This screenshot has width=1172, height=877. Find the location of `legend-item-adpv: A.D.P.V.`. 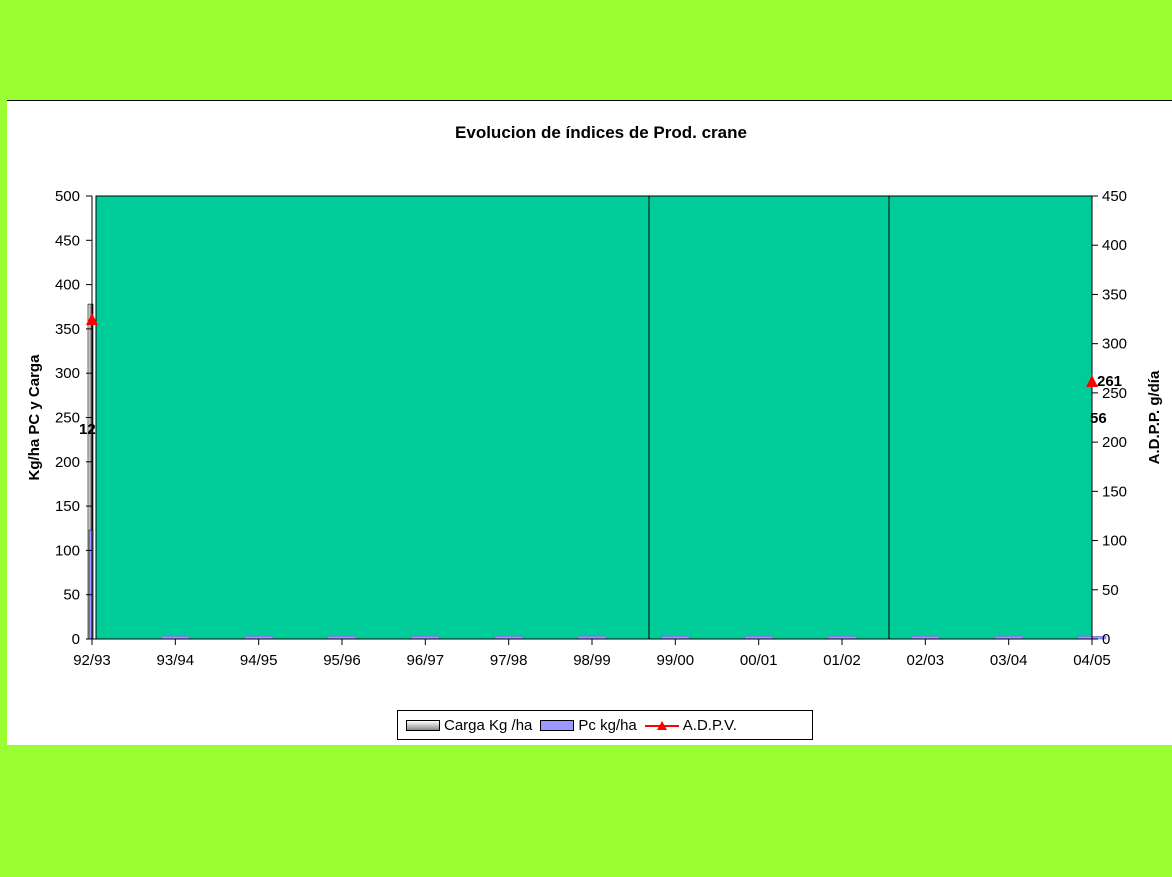

legend-item-adpv: A.D.P.V. is located at coordinates (690, 725).